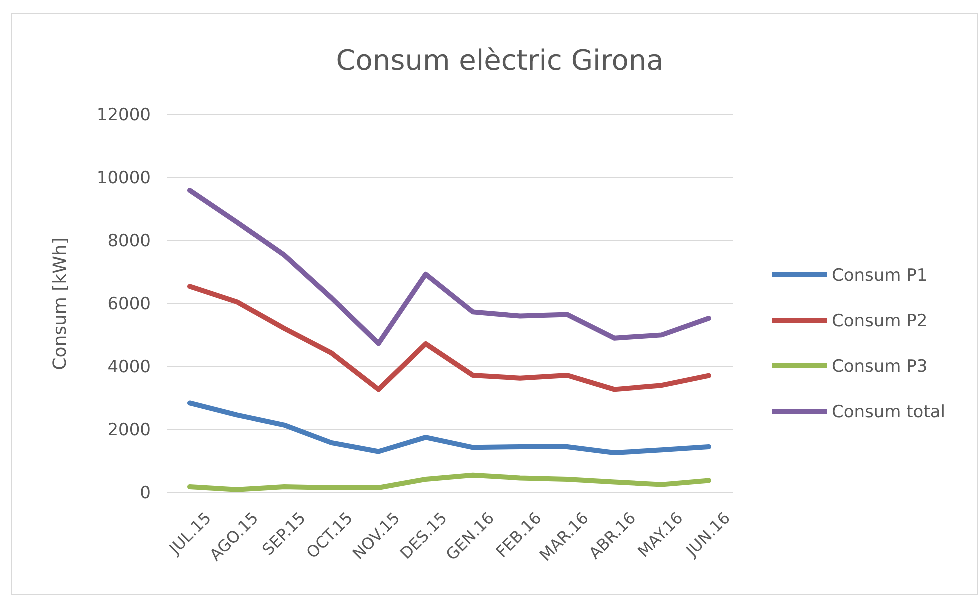  Describe the element at coordinates (889, 412) in the screenshot. I see `legend-label: Consum total` at that location.